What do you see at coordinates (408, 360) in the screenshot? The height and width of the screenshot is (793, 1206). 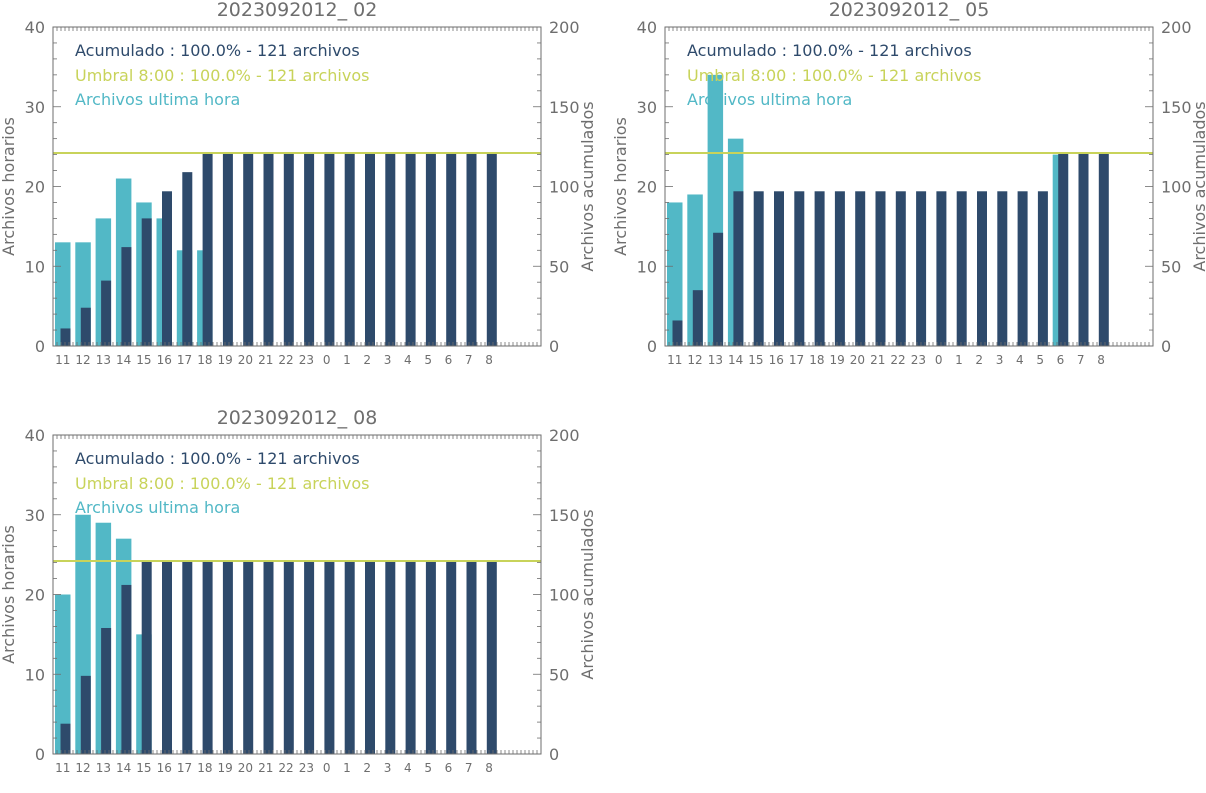 I see `x-tick-label: 4` at bounding box center [408, 360].